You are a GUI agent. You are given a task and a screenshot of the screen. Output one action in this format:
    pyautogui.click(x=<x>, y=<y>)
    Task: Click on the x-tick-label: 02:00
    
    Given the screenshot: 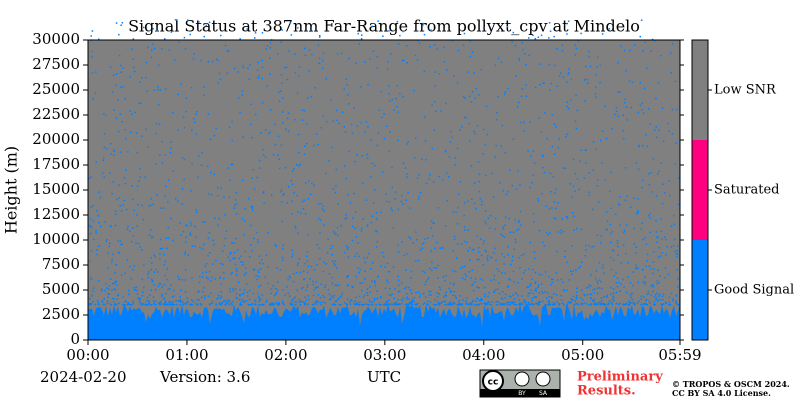 What is the action you would take?
    pyautogui.click(x=285, y=355)
    